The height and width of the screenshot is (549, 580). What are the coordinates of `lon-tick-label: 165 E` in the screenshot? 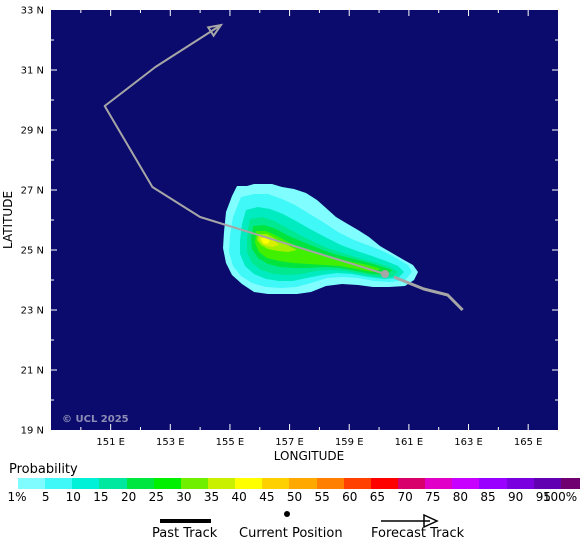 It's located at (528, 442).